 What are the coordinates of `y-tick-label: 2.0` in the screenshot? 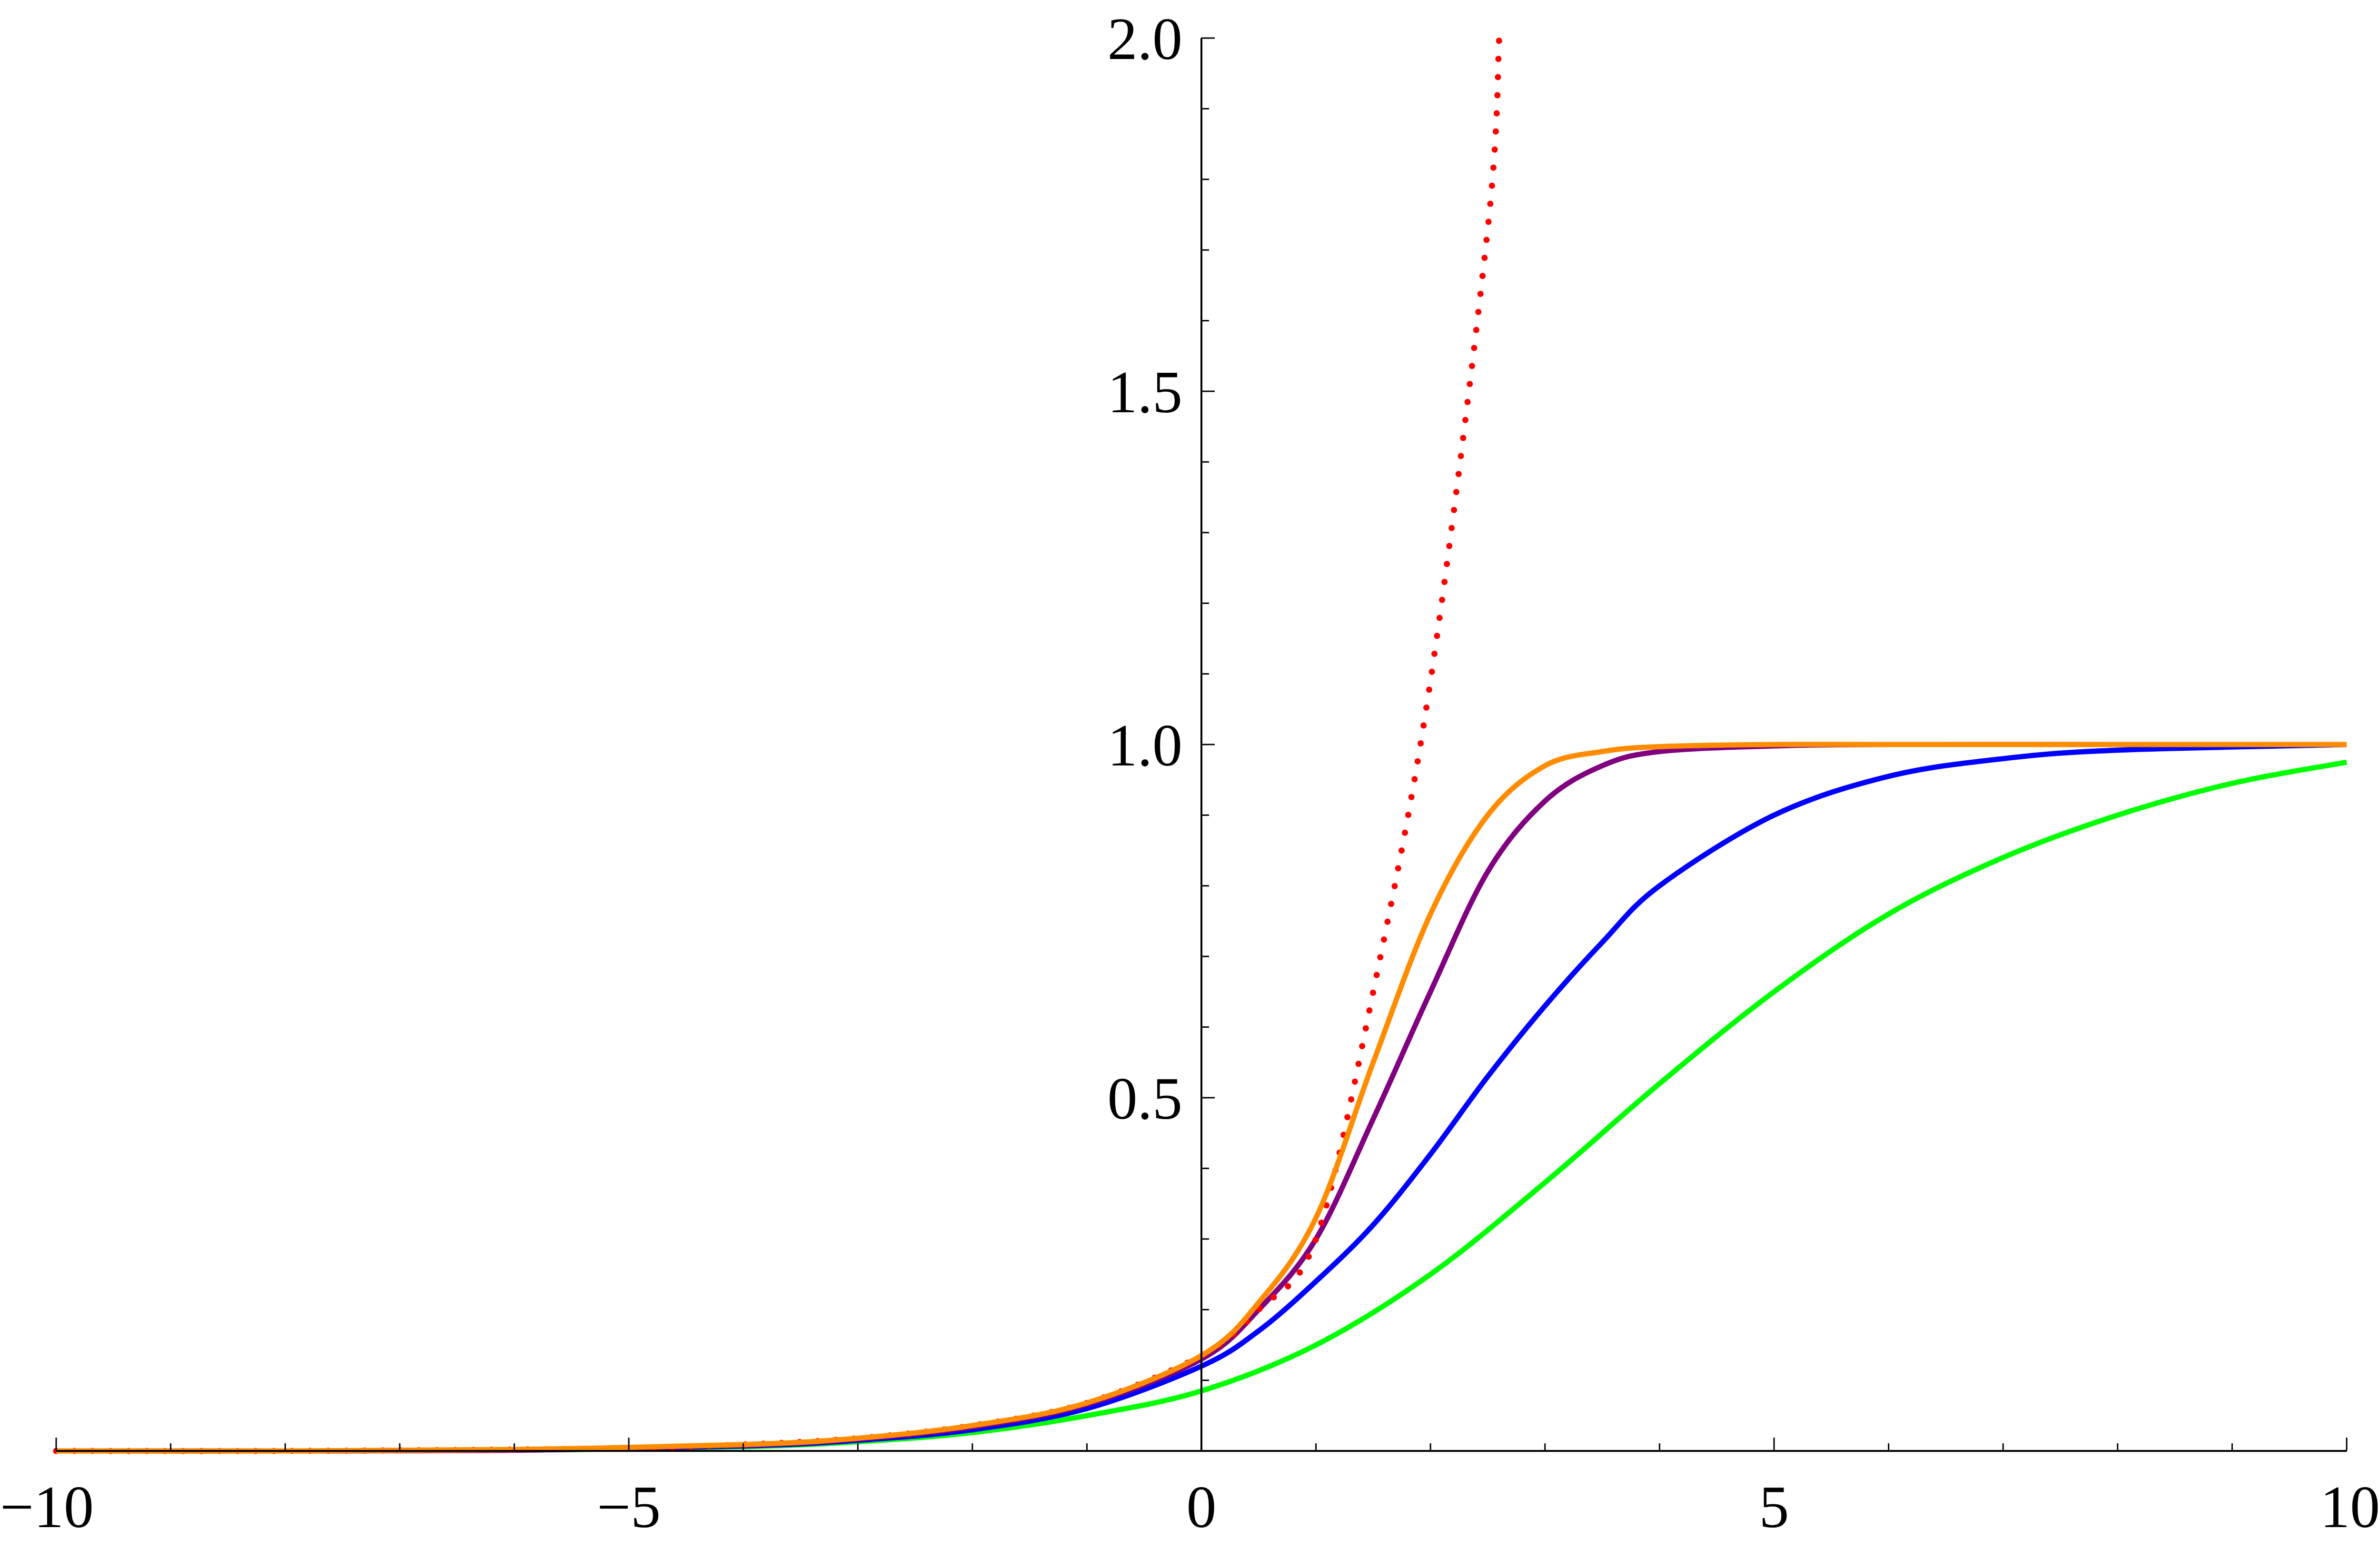 It's located at (1145, 39).